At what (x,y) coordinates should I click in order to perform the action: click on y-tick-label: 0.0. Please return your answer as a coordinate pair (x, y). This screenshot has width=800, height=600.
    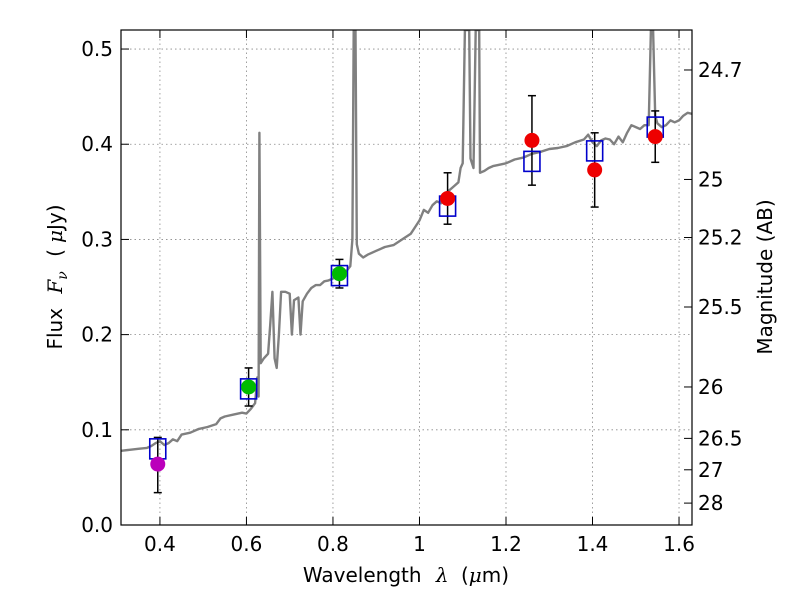
    Looking at the image, I should click on (97, 525).